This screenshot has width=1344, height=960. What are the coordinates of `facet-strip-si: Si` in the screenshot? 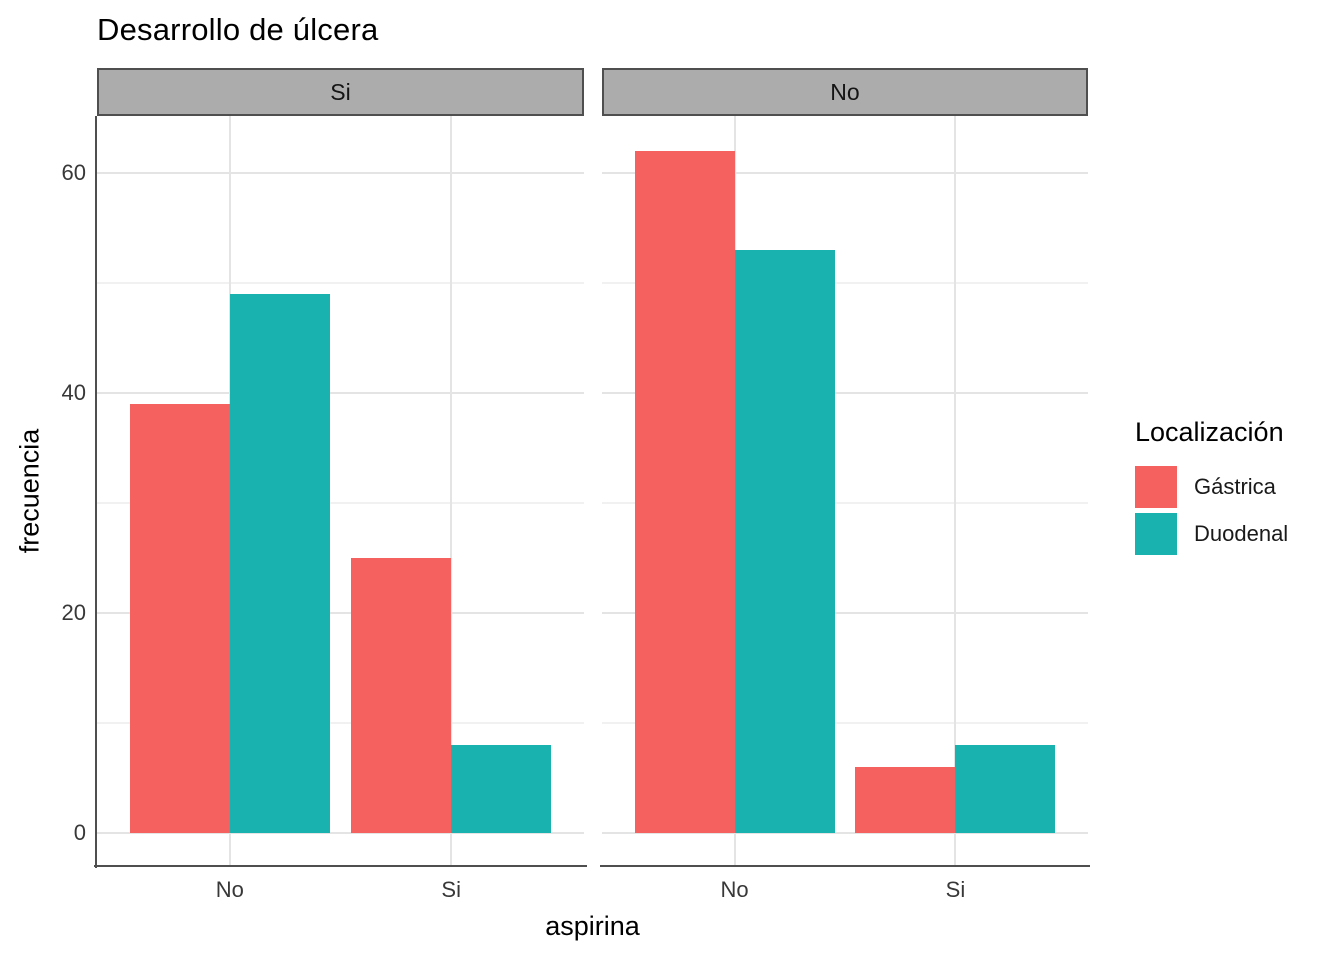 It's located at (340, 92).